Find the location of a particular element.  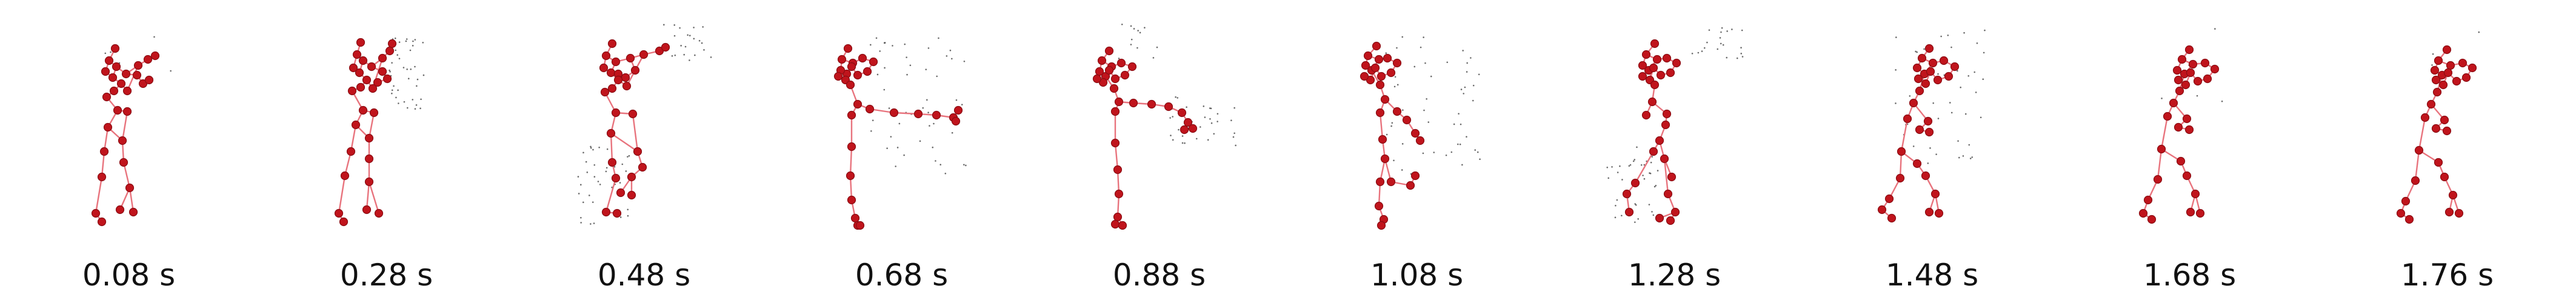

frame-panel: 1.68 s is located at coordinates (2189, 151).